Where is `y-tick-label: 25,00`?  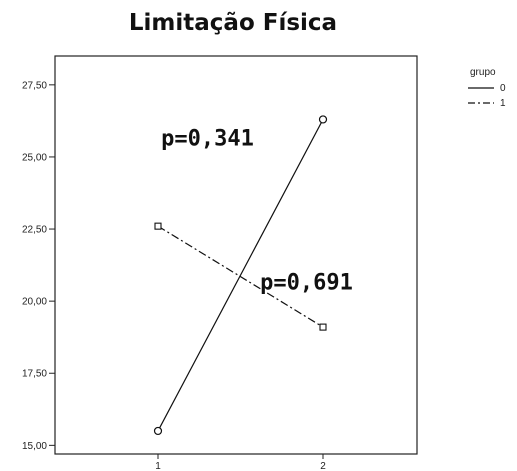
y-tick-label: 25,00 is located at coordinates (34, 157).